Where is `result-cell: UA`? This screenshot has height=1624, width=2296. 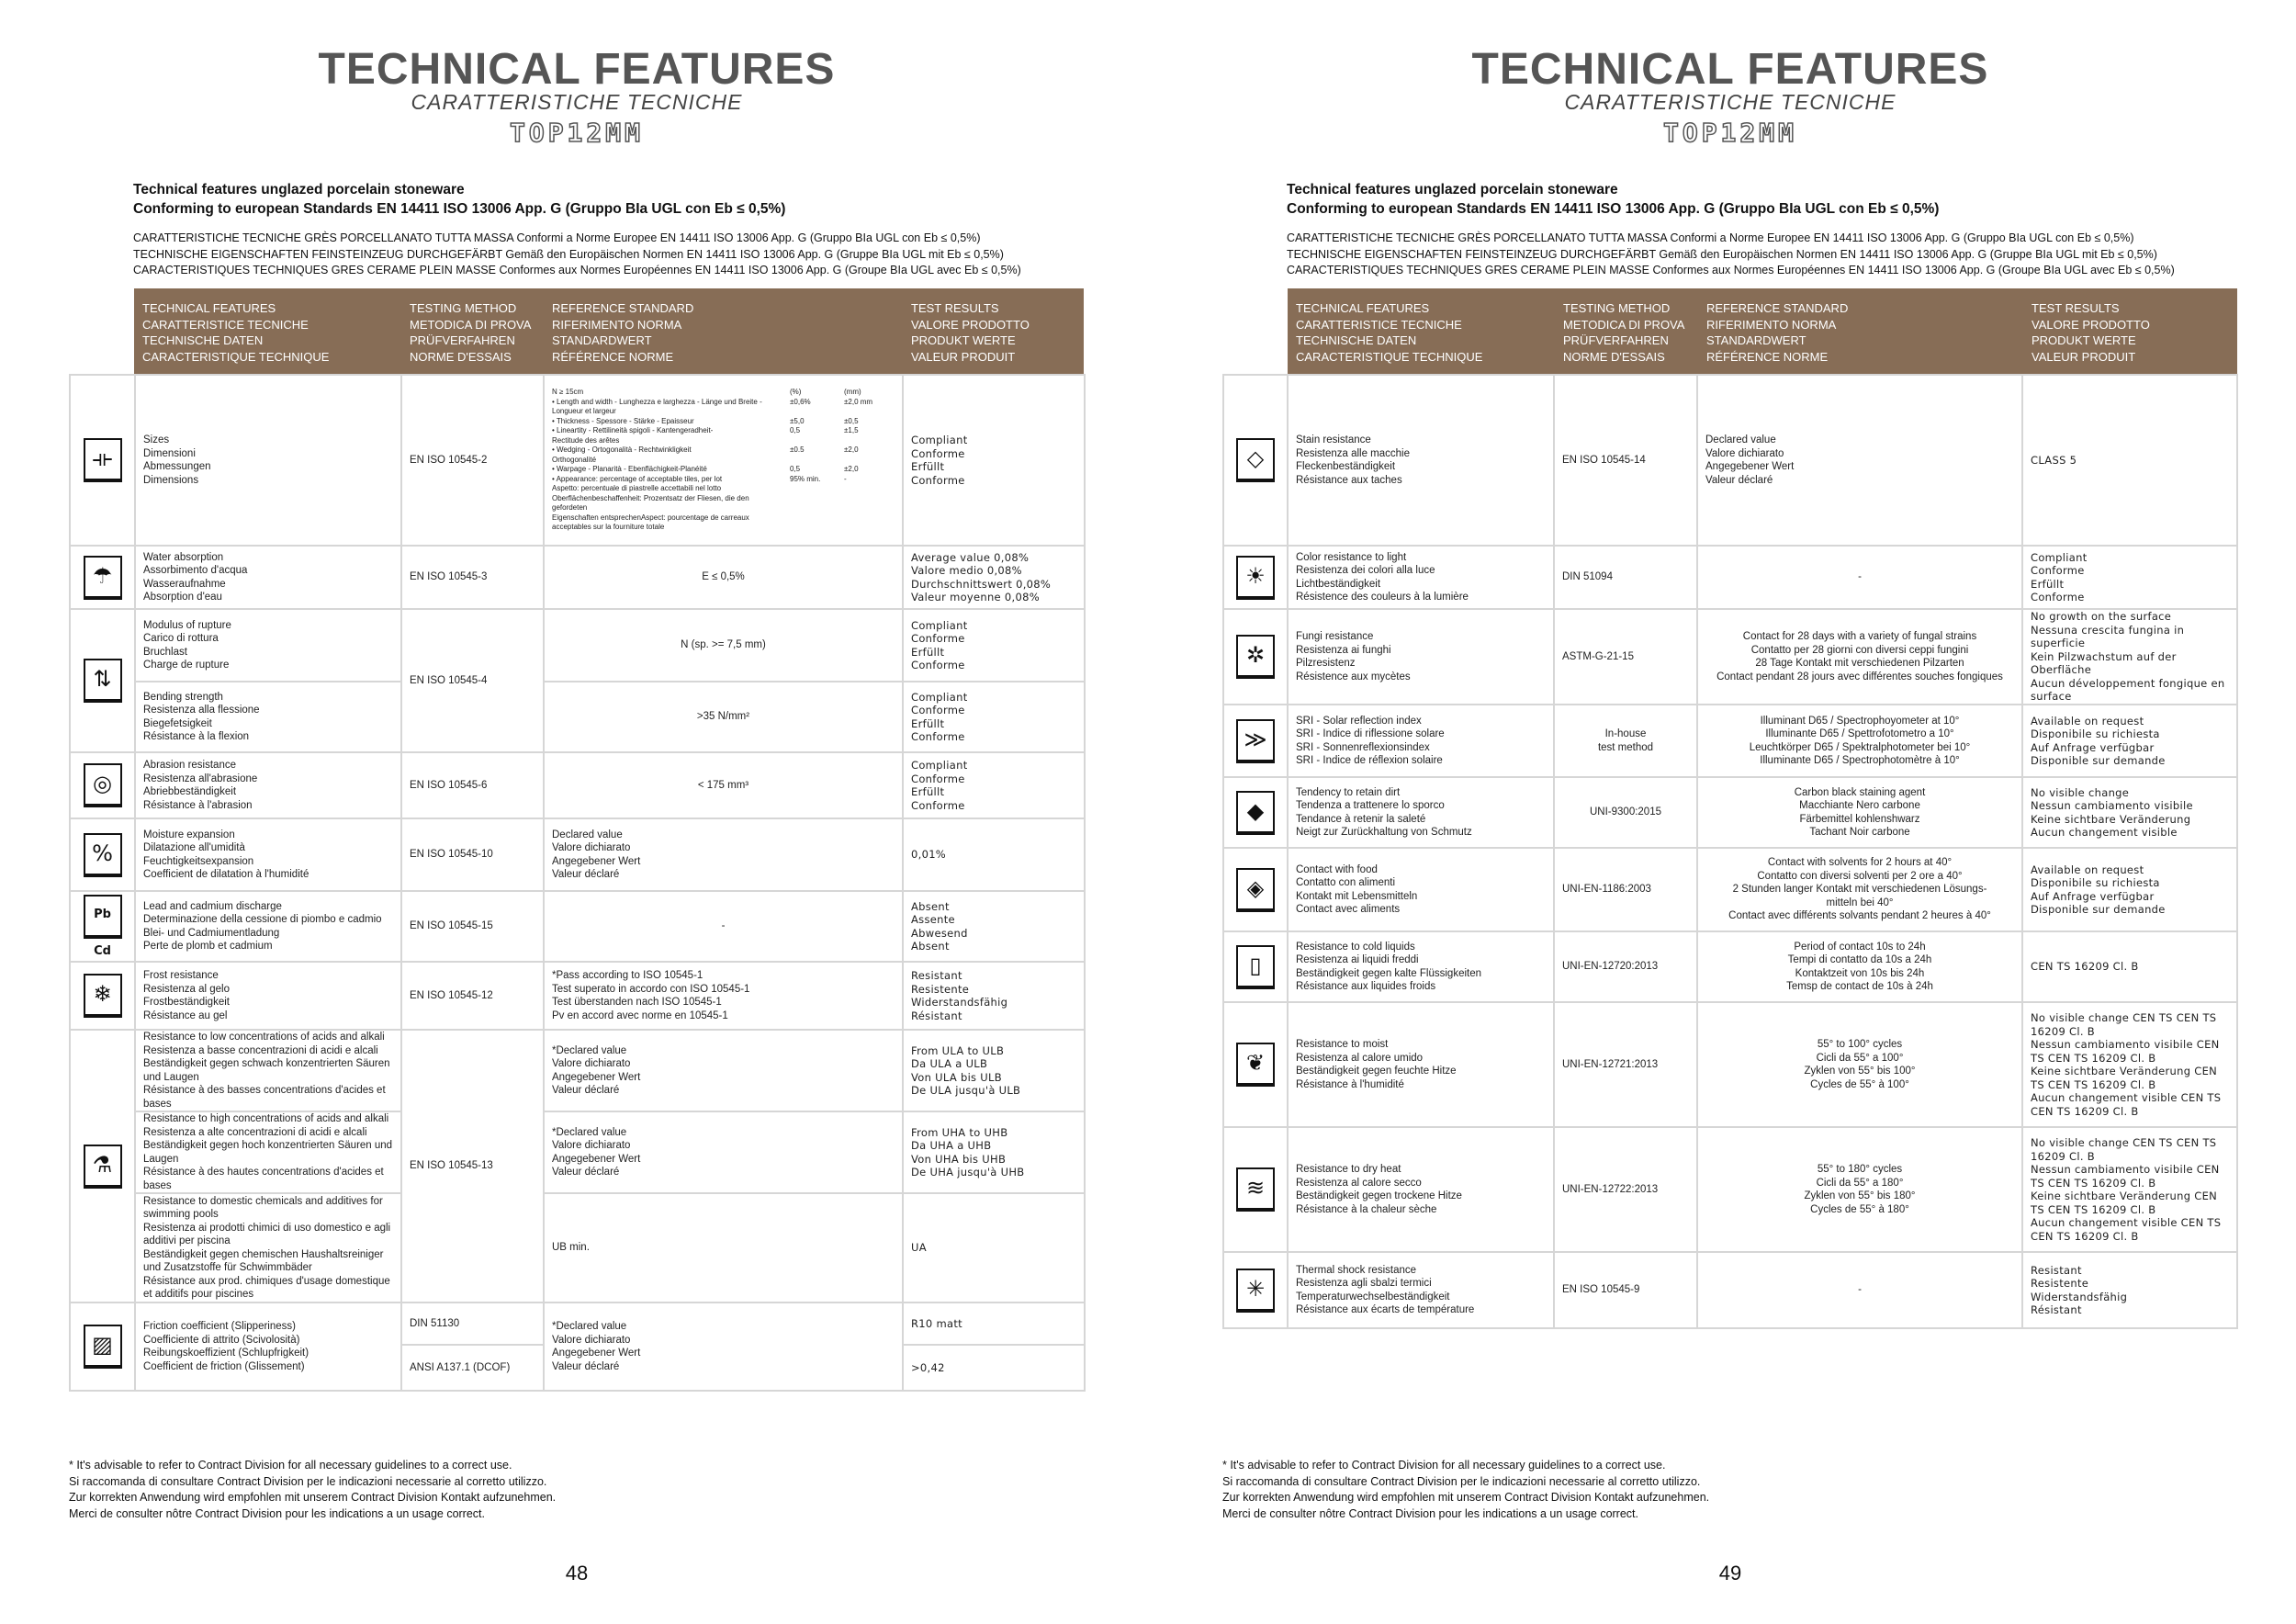 result-cell: UA is located at coordinates (994, 1247).